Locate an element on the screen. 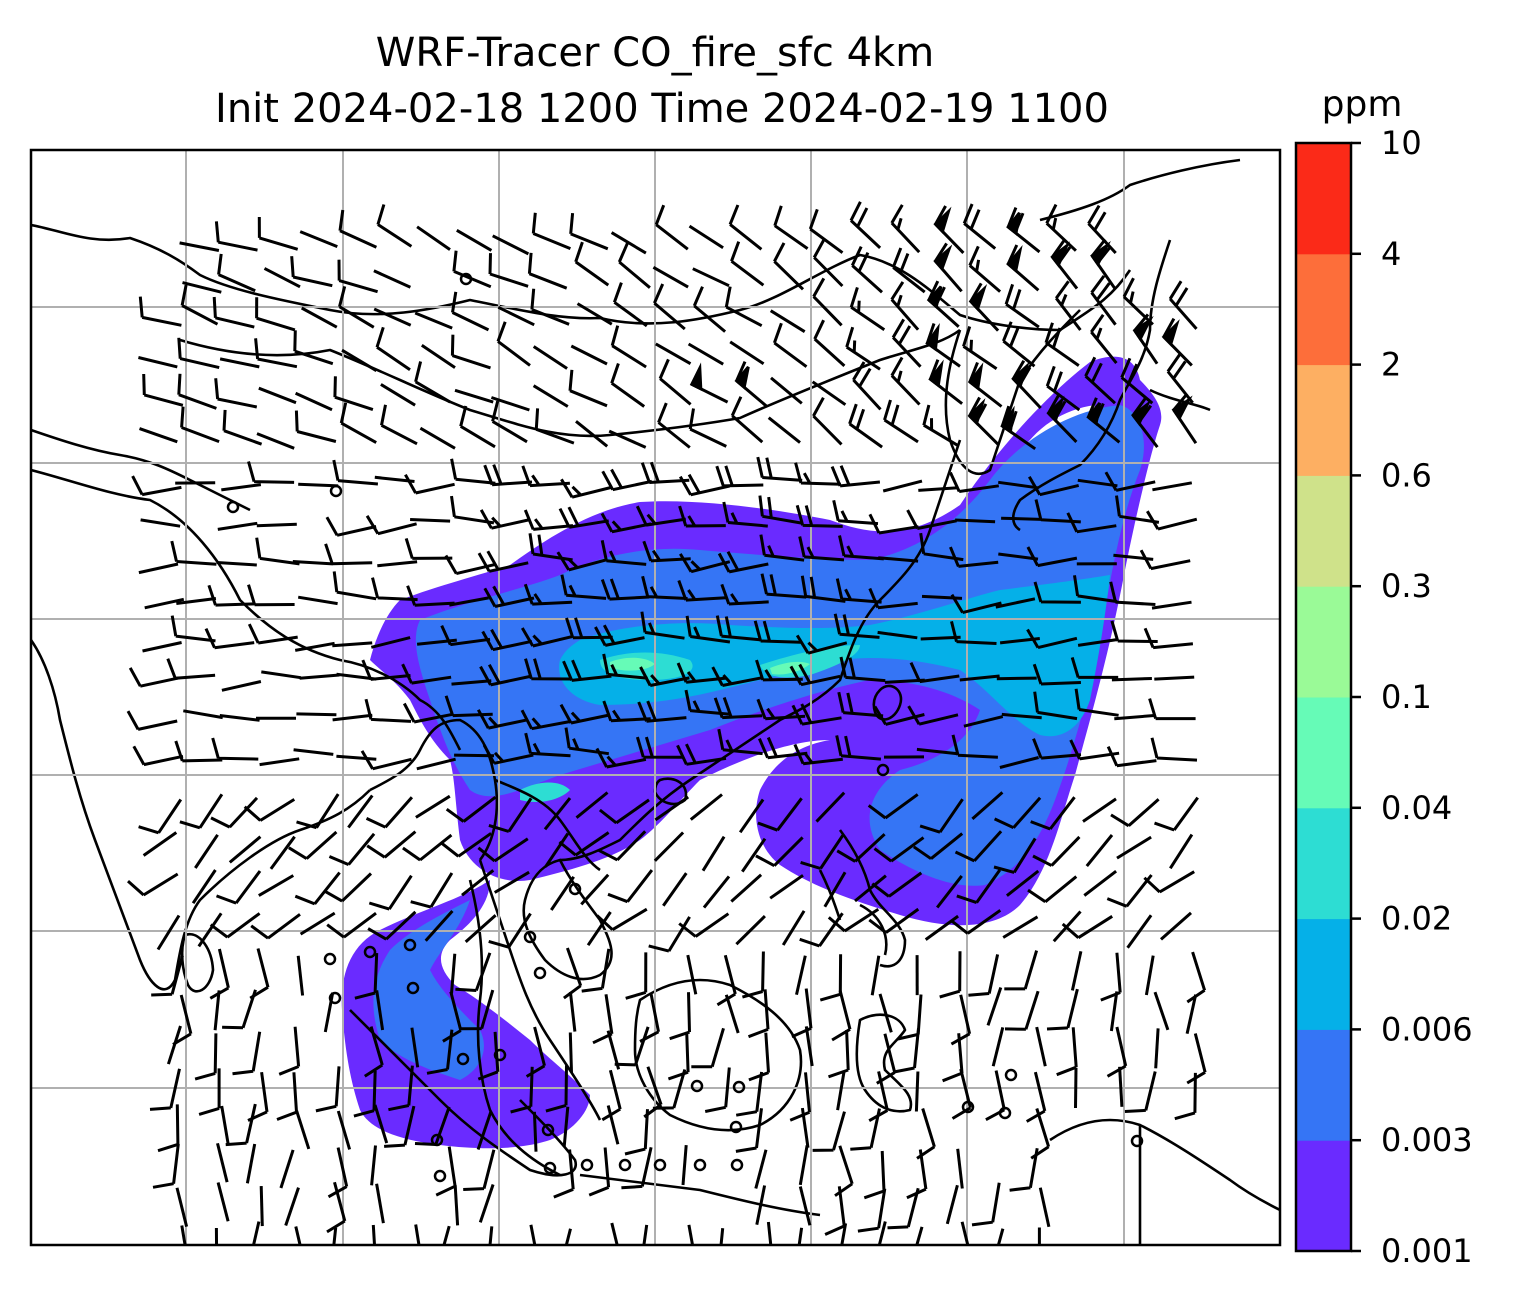 The width and height of the screenshot is (1528, 1306). coast-north-korea is located at coordinates (1012, 392).